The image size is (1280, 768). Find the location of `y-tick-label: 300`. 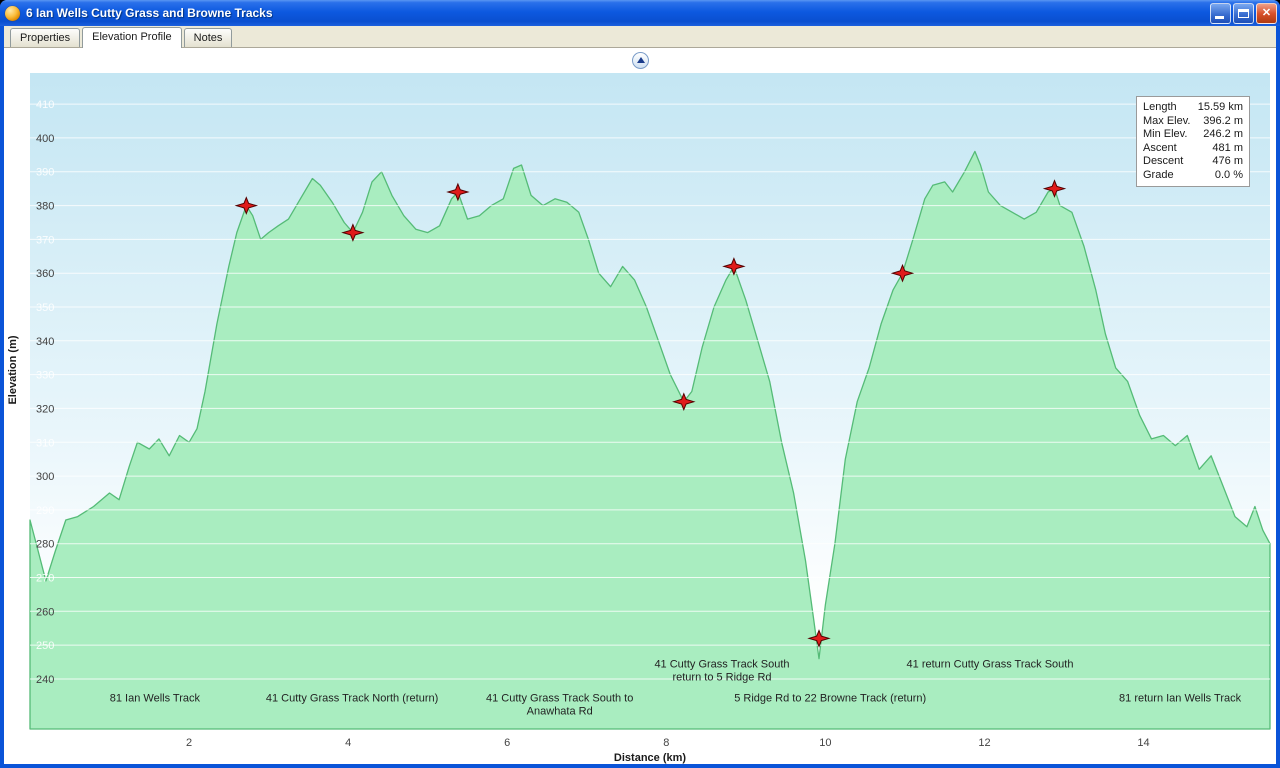

y-tick-label: 300 is located at coordinates (45, 477).